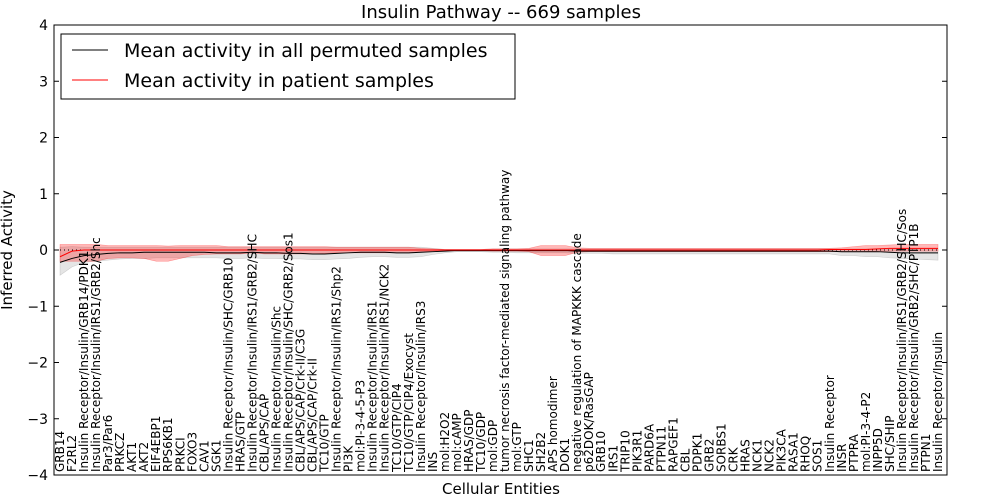  What do you see at coordinates (601, 451) in the screenshot?
I see `category-label: GRB10` at bounding box center [601, 451].